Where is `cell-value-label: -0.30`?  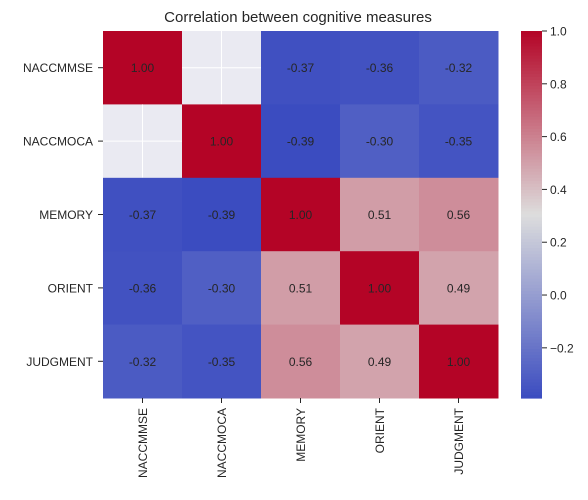 cell-value-label: -0.30 is located at coordinates (380, 142).